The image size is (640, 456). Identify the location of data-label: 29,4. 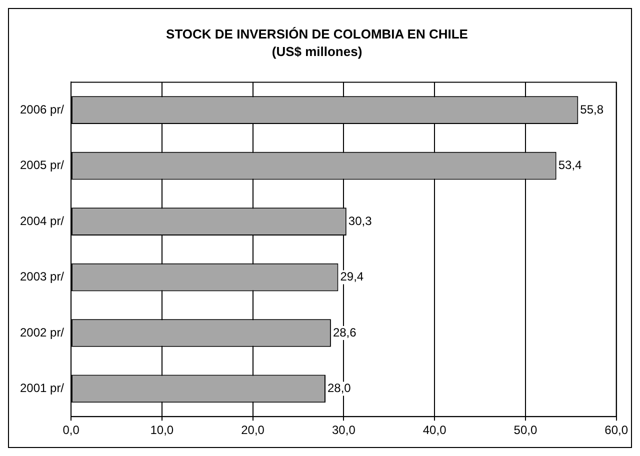
(352, 277).